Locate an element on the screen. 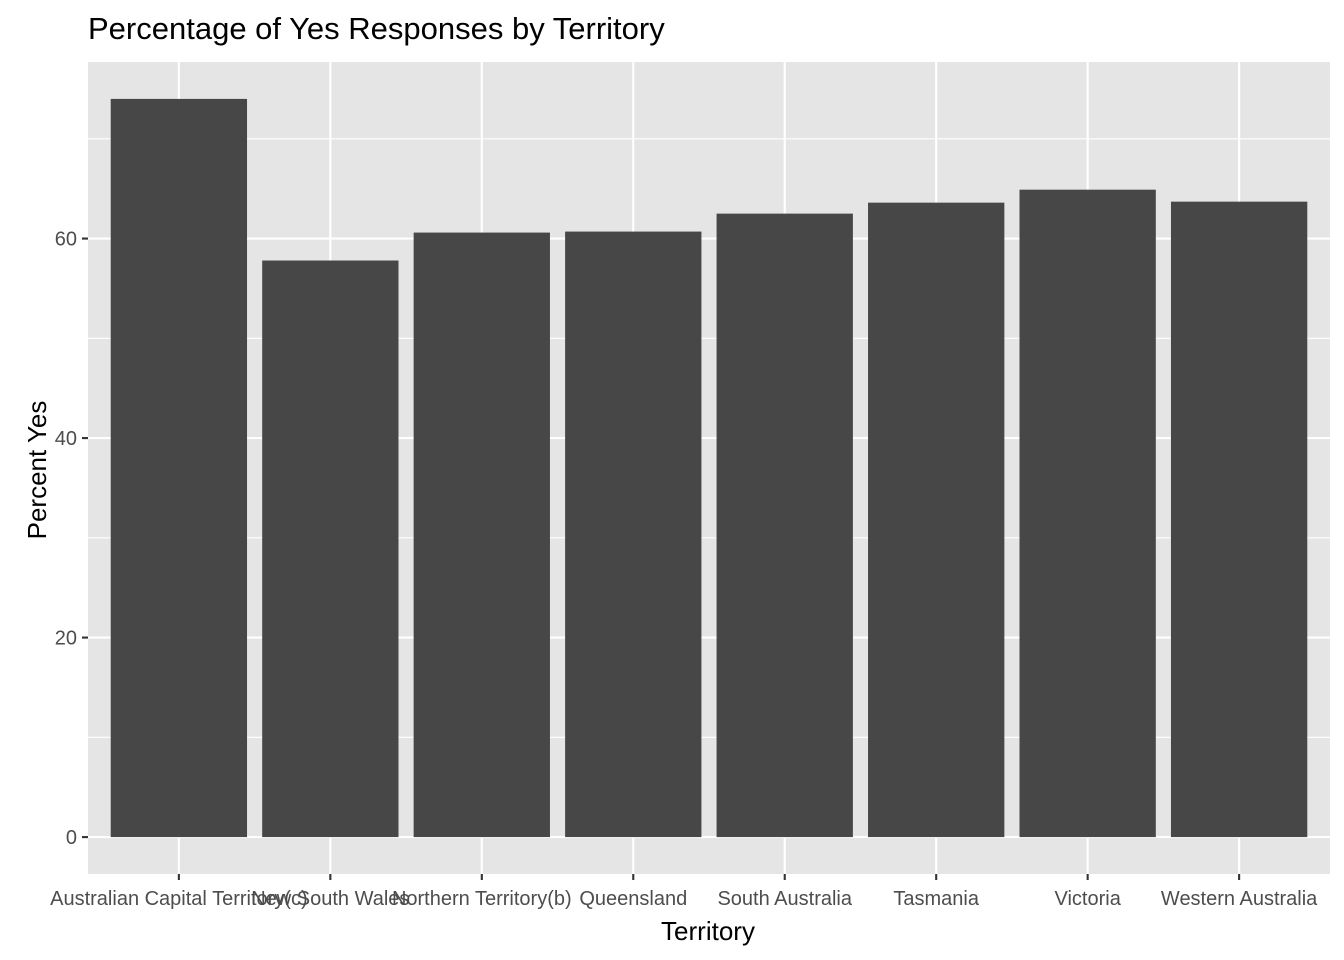  x-tick-label: Australian Capital Territory(c) is located at coordinates (179, 899).